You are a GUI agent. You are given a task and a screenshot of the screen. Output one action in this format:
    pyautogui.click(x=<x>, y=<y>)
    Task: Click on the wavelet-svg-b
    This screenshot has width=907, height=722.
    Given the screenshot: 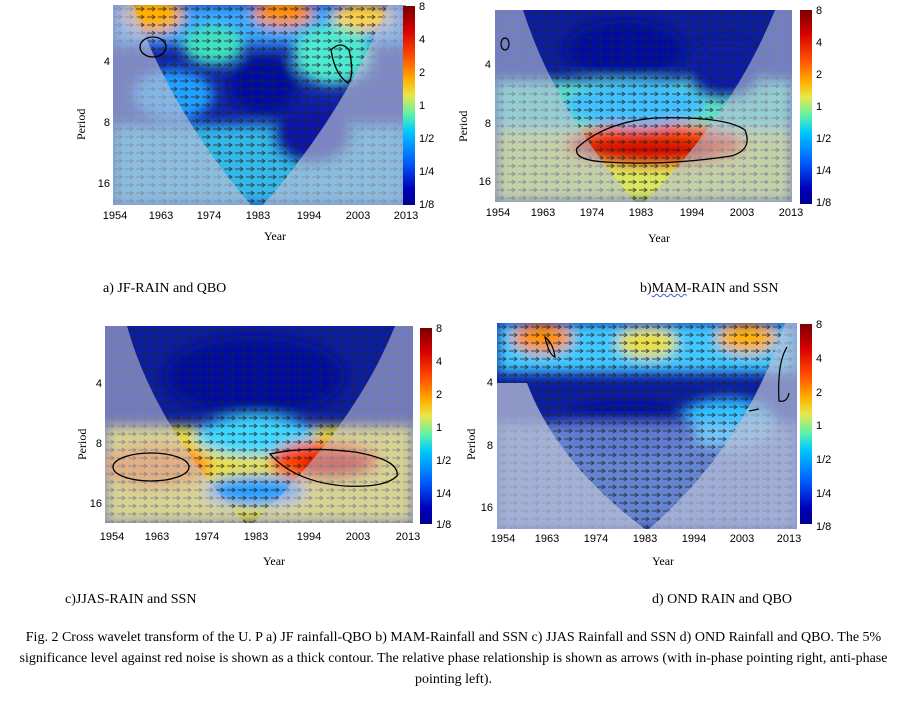 What is the action you would take?
    pyautogui.click(x=643, y=106)
    